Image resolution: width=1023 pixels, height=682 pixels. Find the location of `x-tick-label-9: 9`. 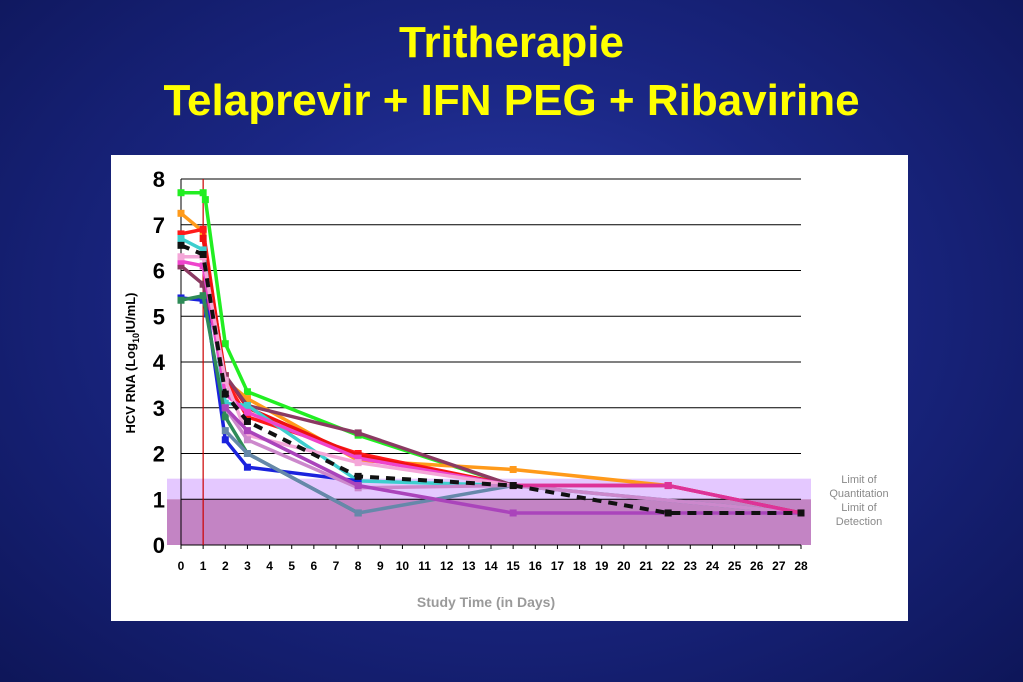

x-tick-label-9: 9 is located at coordinates (380, 566).